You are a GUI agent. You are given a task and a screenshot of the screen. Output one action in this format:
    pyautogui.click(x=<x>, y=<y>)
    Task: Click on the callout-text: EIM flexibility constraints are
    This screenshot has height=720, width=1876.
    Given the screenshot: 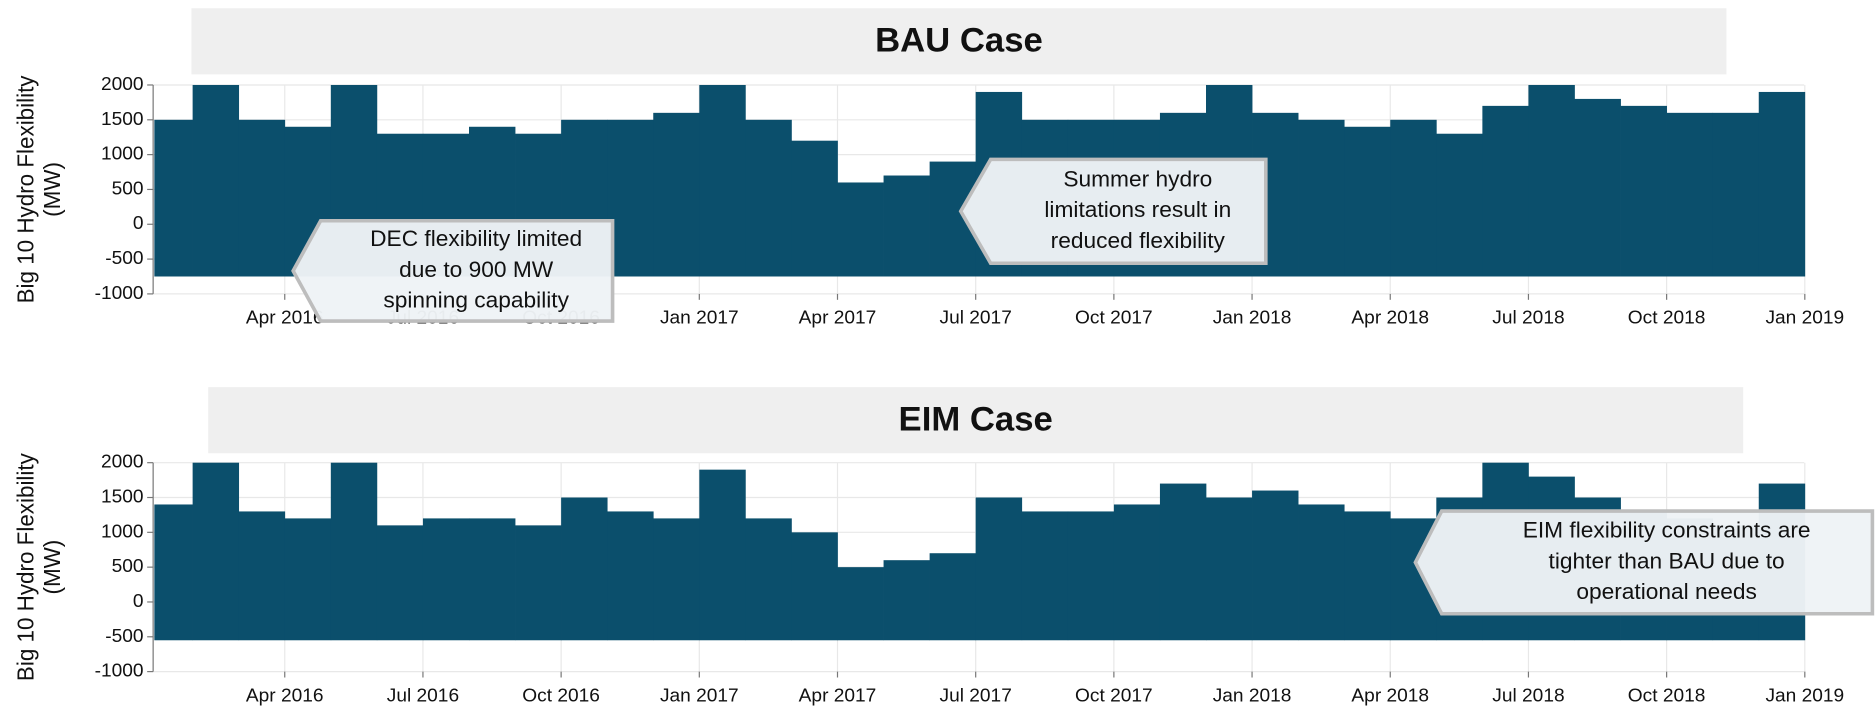 What is the action you would take?
    pyautogui.click(x=1667, y=530)
    